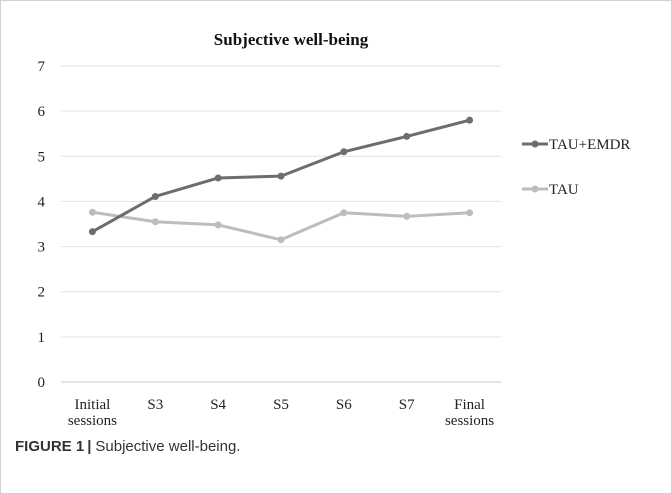 This screenshot has height=494, width=672. Describe the element at coordinates (281, 226) in the screenshot. I see `series-line-tau` at that location.